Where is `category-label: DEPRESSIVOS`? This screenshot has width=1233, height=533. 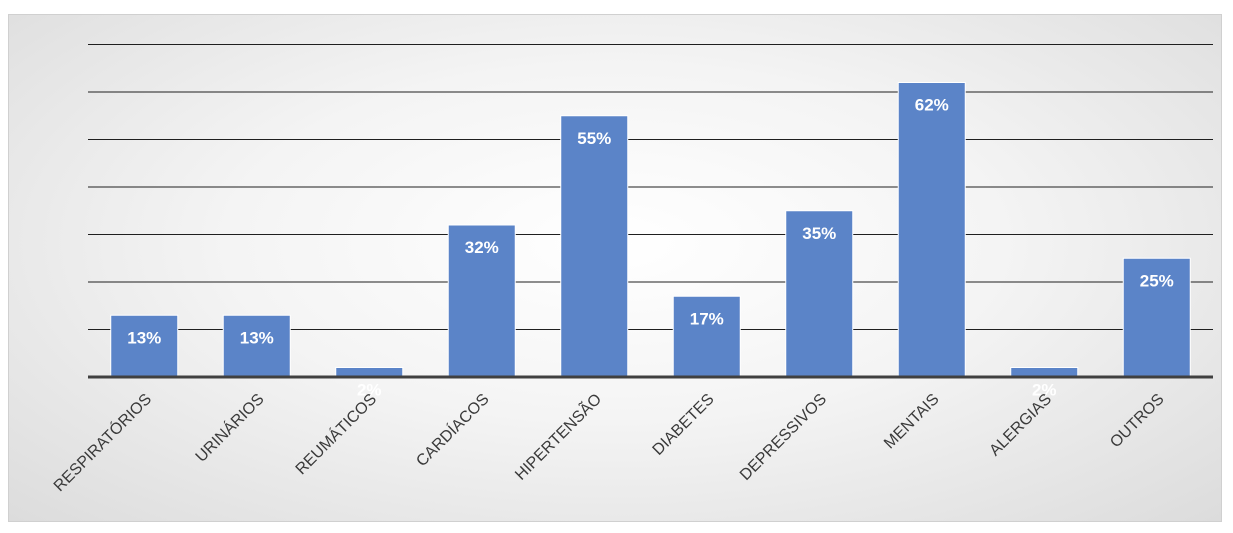
category-label: DEPRESSIVOS is located at coordinates (783, 437).